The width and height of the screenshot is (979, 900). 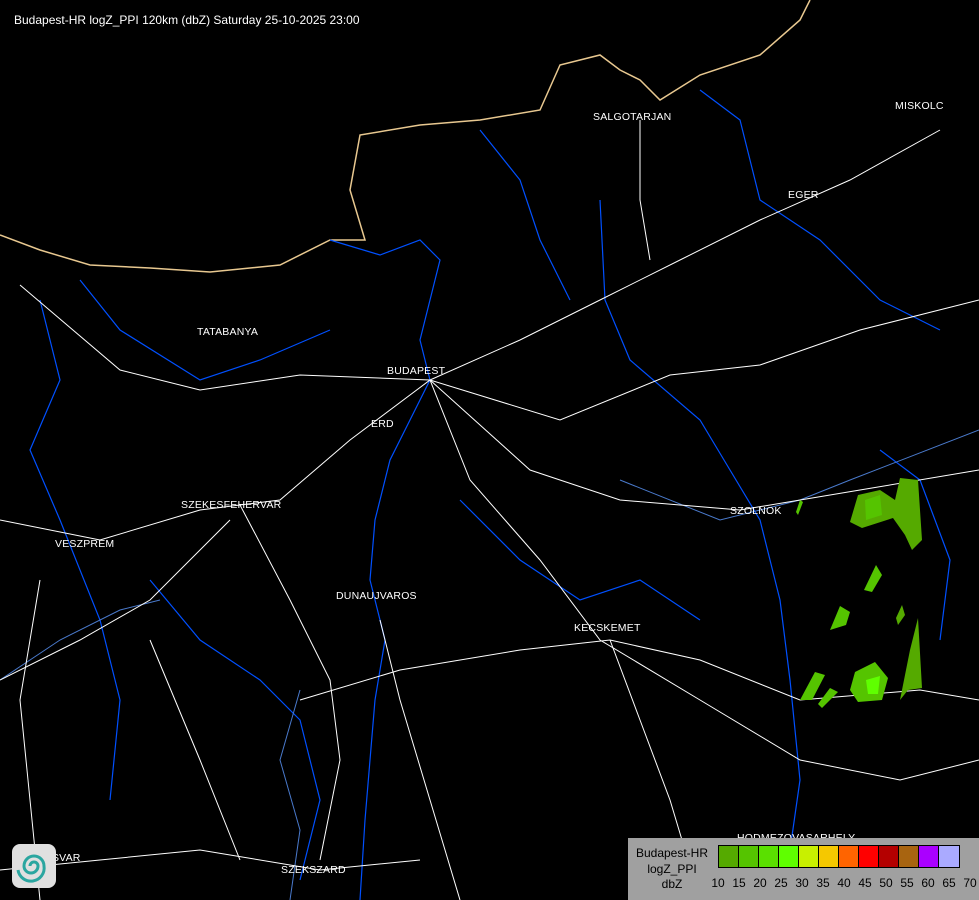 What do you see at coordinates (756, 511) in the screenshot?
I see `city-label: SZOLNOK` at bounding box center [756, 511].